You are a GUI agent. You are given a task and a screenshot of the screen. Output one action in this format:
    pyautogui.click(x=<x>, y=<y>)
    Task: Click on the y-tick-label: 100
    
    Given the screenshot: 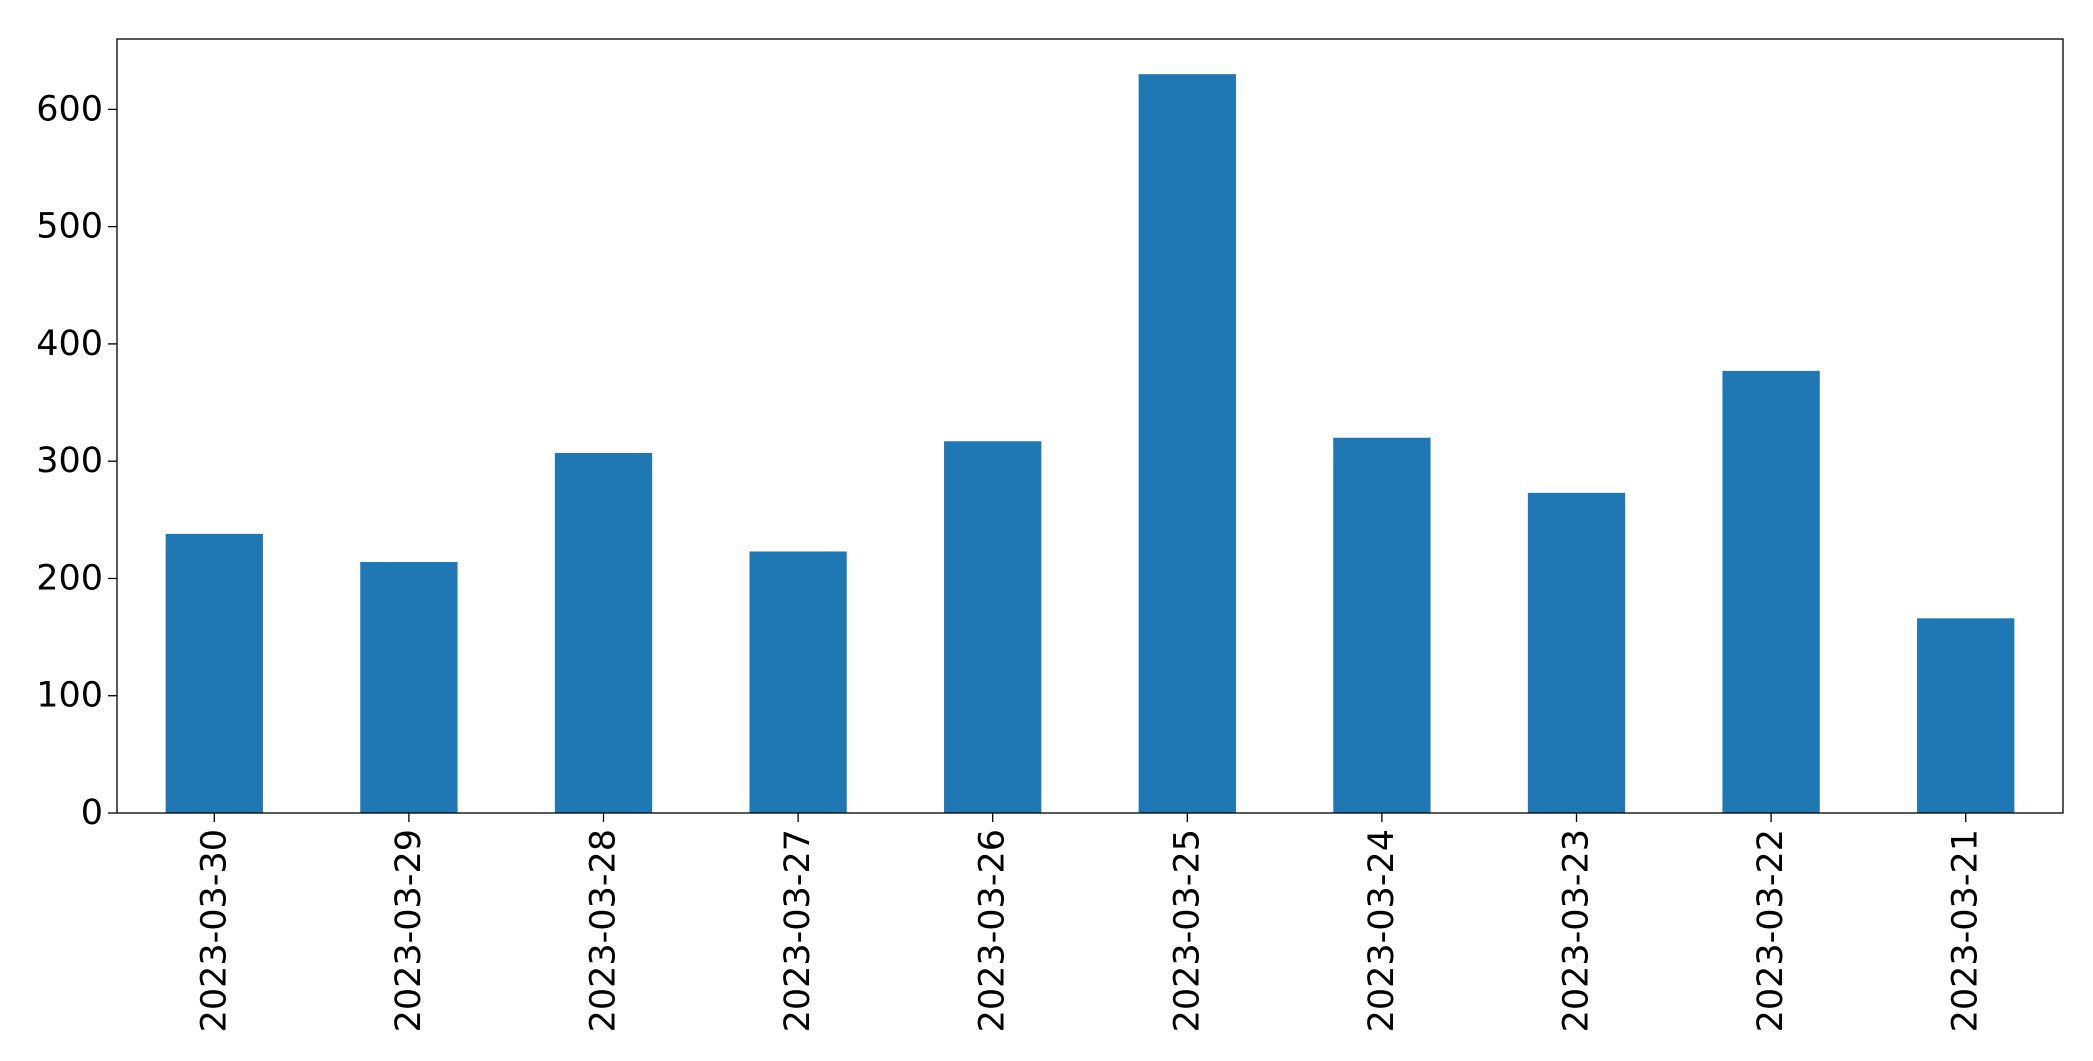 What is the action you would take?
    pyautogui.click(x=69, y=696)
    